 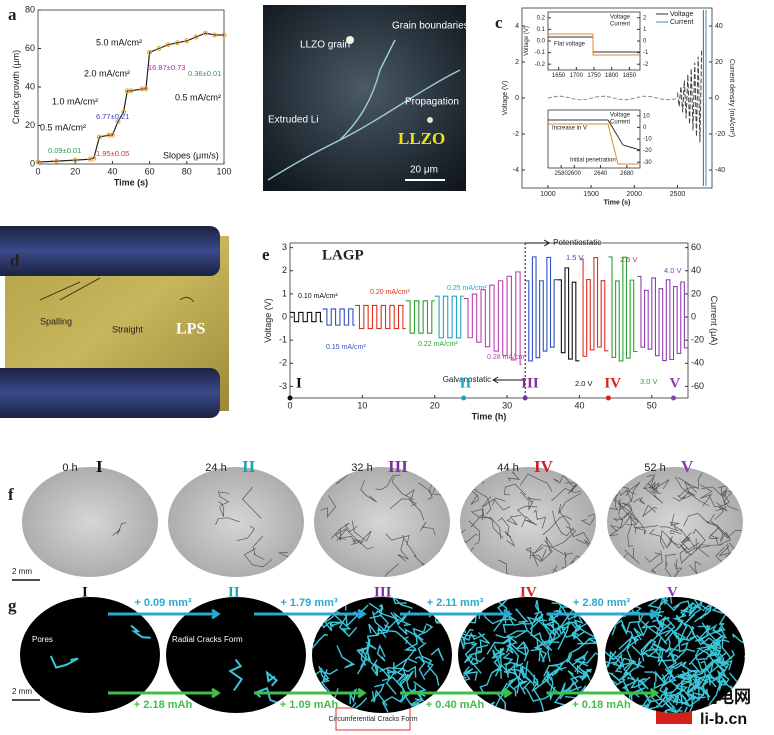 What do you see at coordinates (164, 693) in the screenshot?
I see `arrow` at bounding box center [164, 693].